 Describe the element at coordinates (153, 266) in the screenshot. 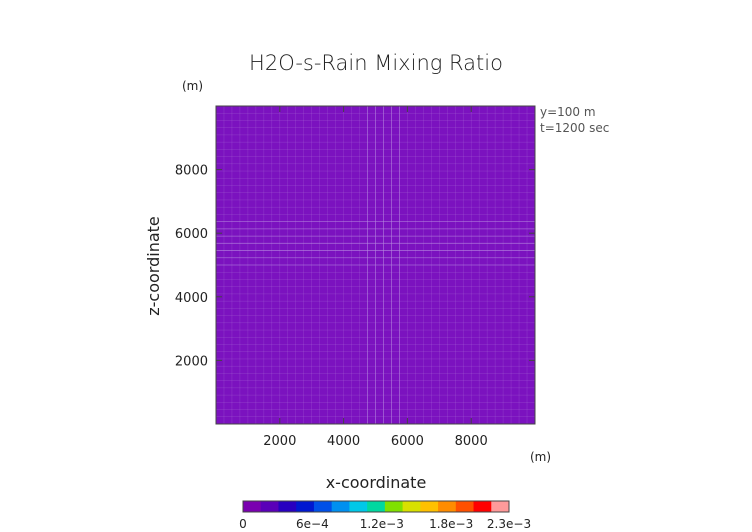

I see `y-axis-label: z-coordinate` at that location.